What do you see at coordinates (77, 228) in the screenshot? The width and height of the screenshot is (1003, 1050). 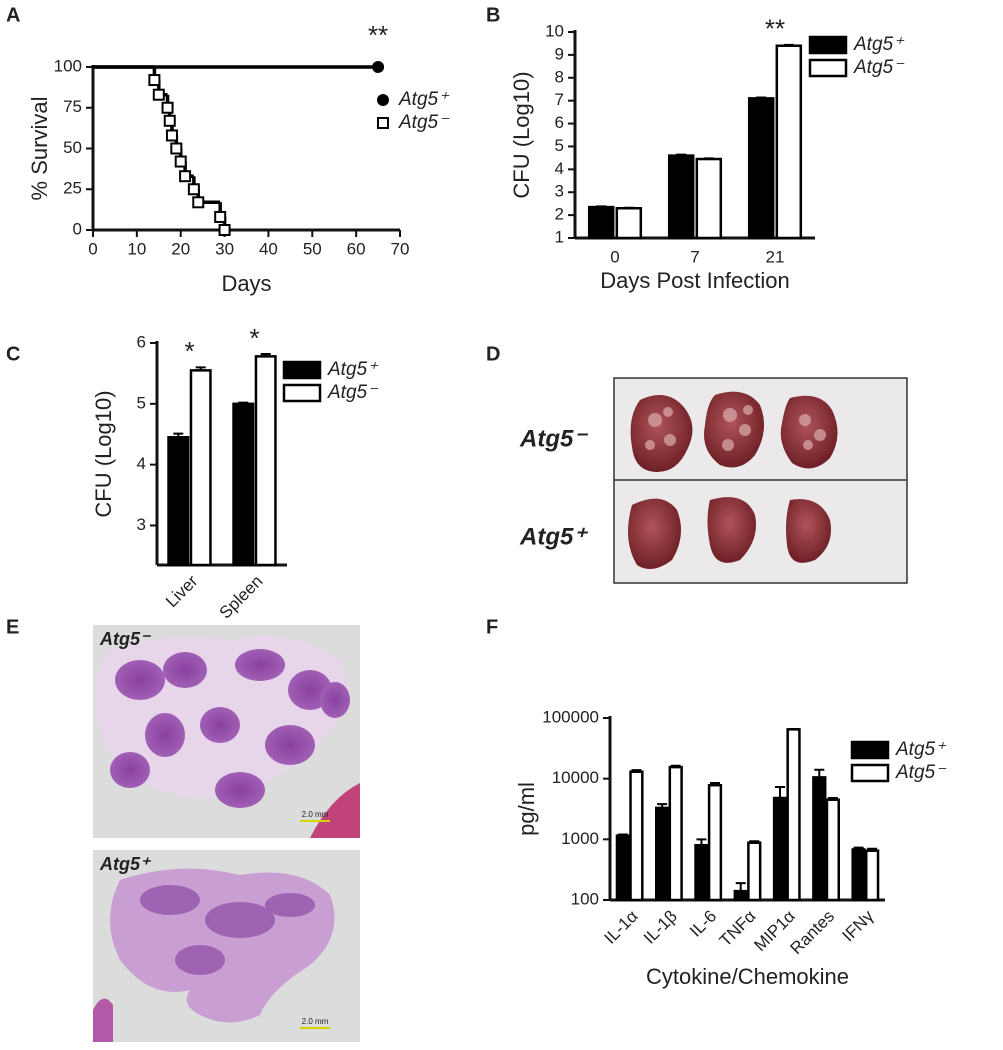 I see `y-tick-label: 0` at bounding box center [77, 228].